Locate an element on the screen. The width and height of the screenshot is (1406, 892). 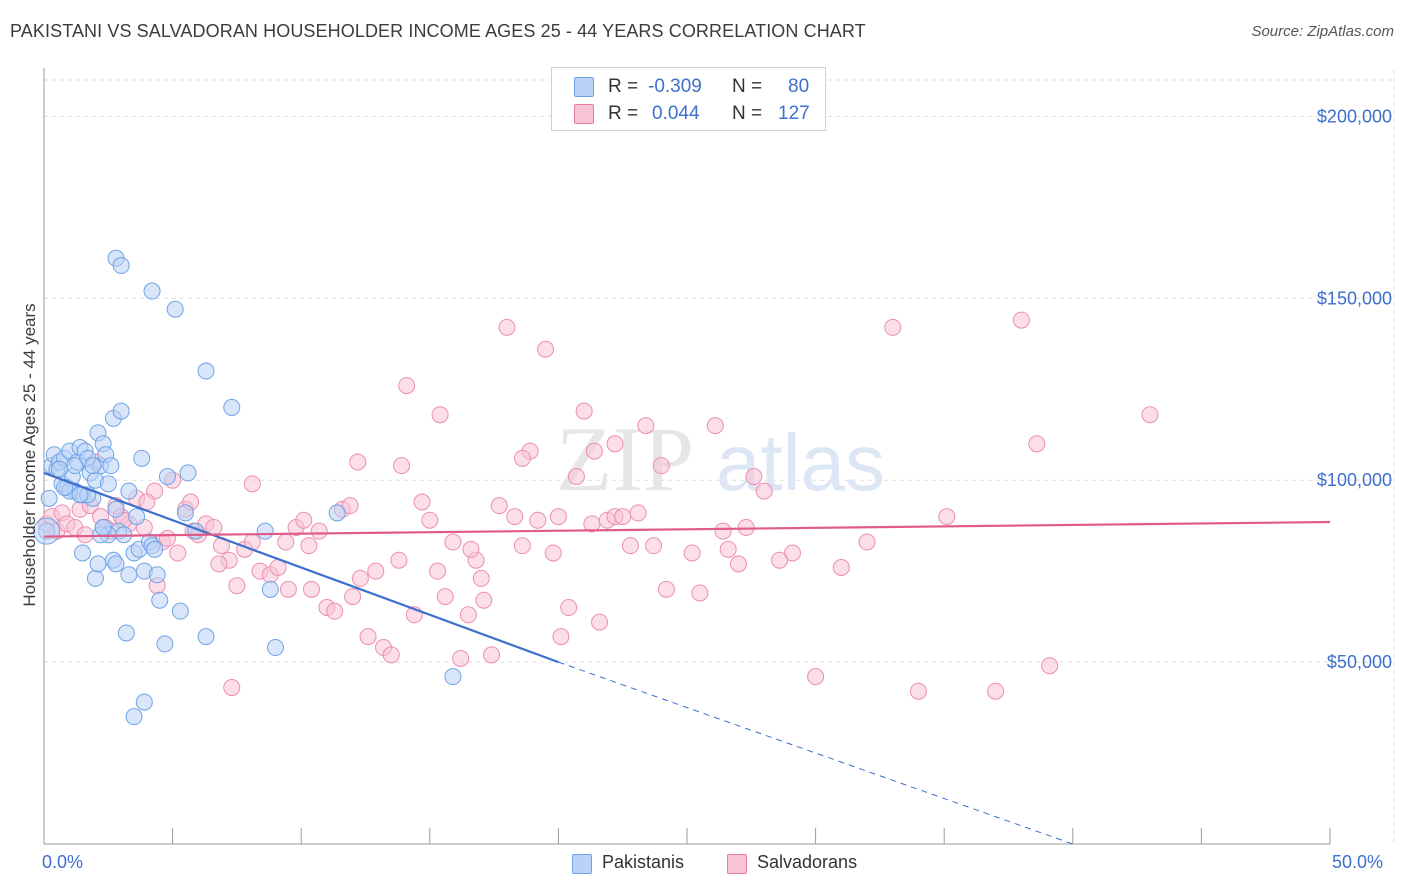
source-label: Source: ZipAtlas.com is located at coordinates (1322, 31).